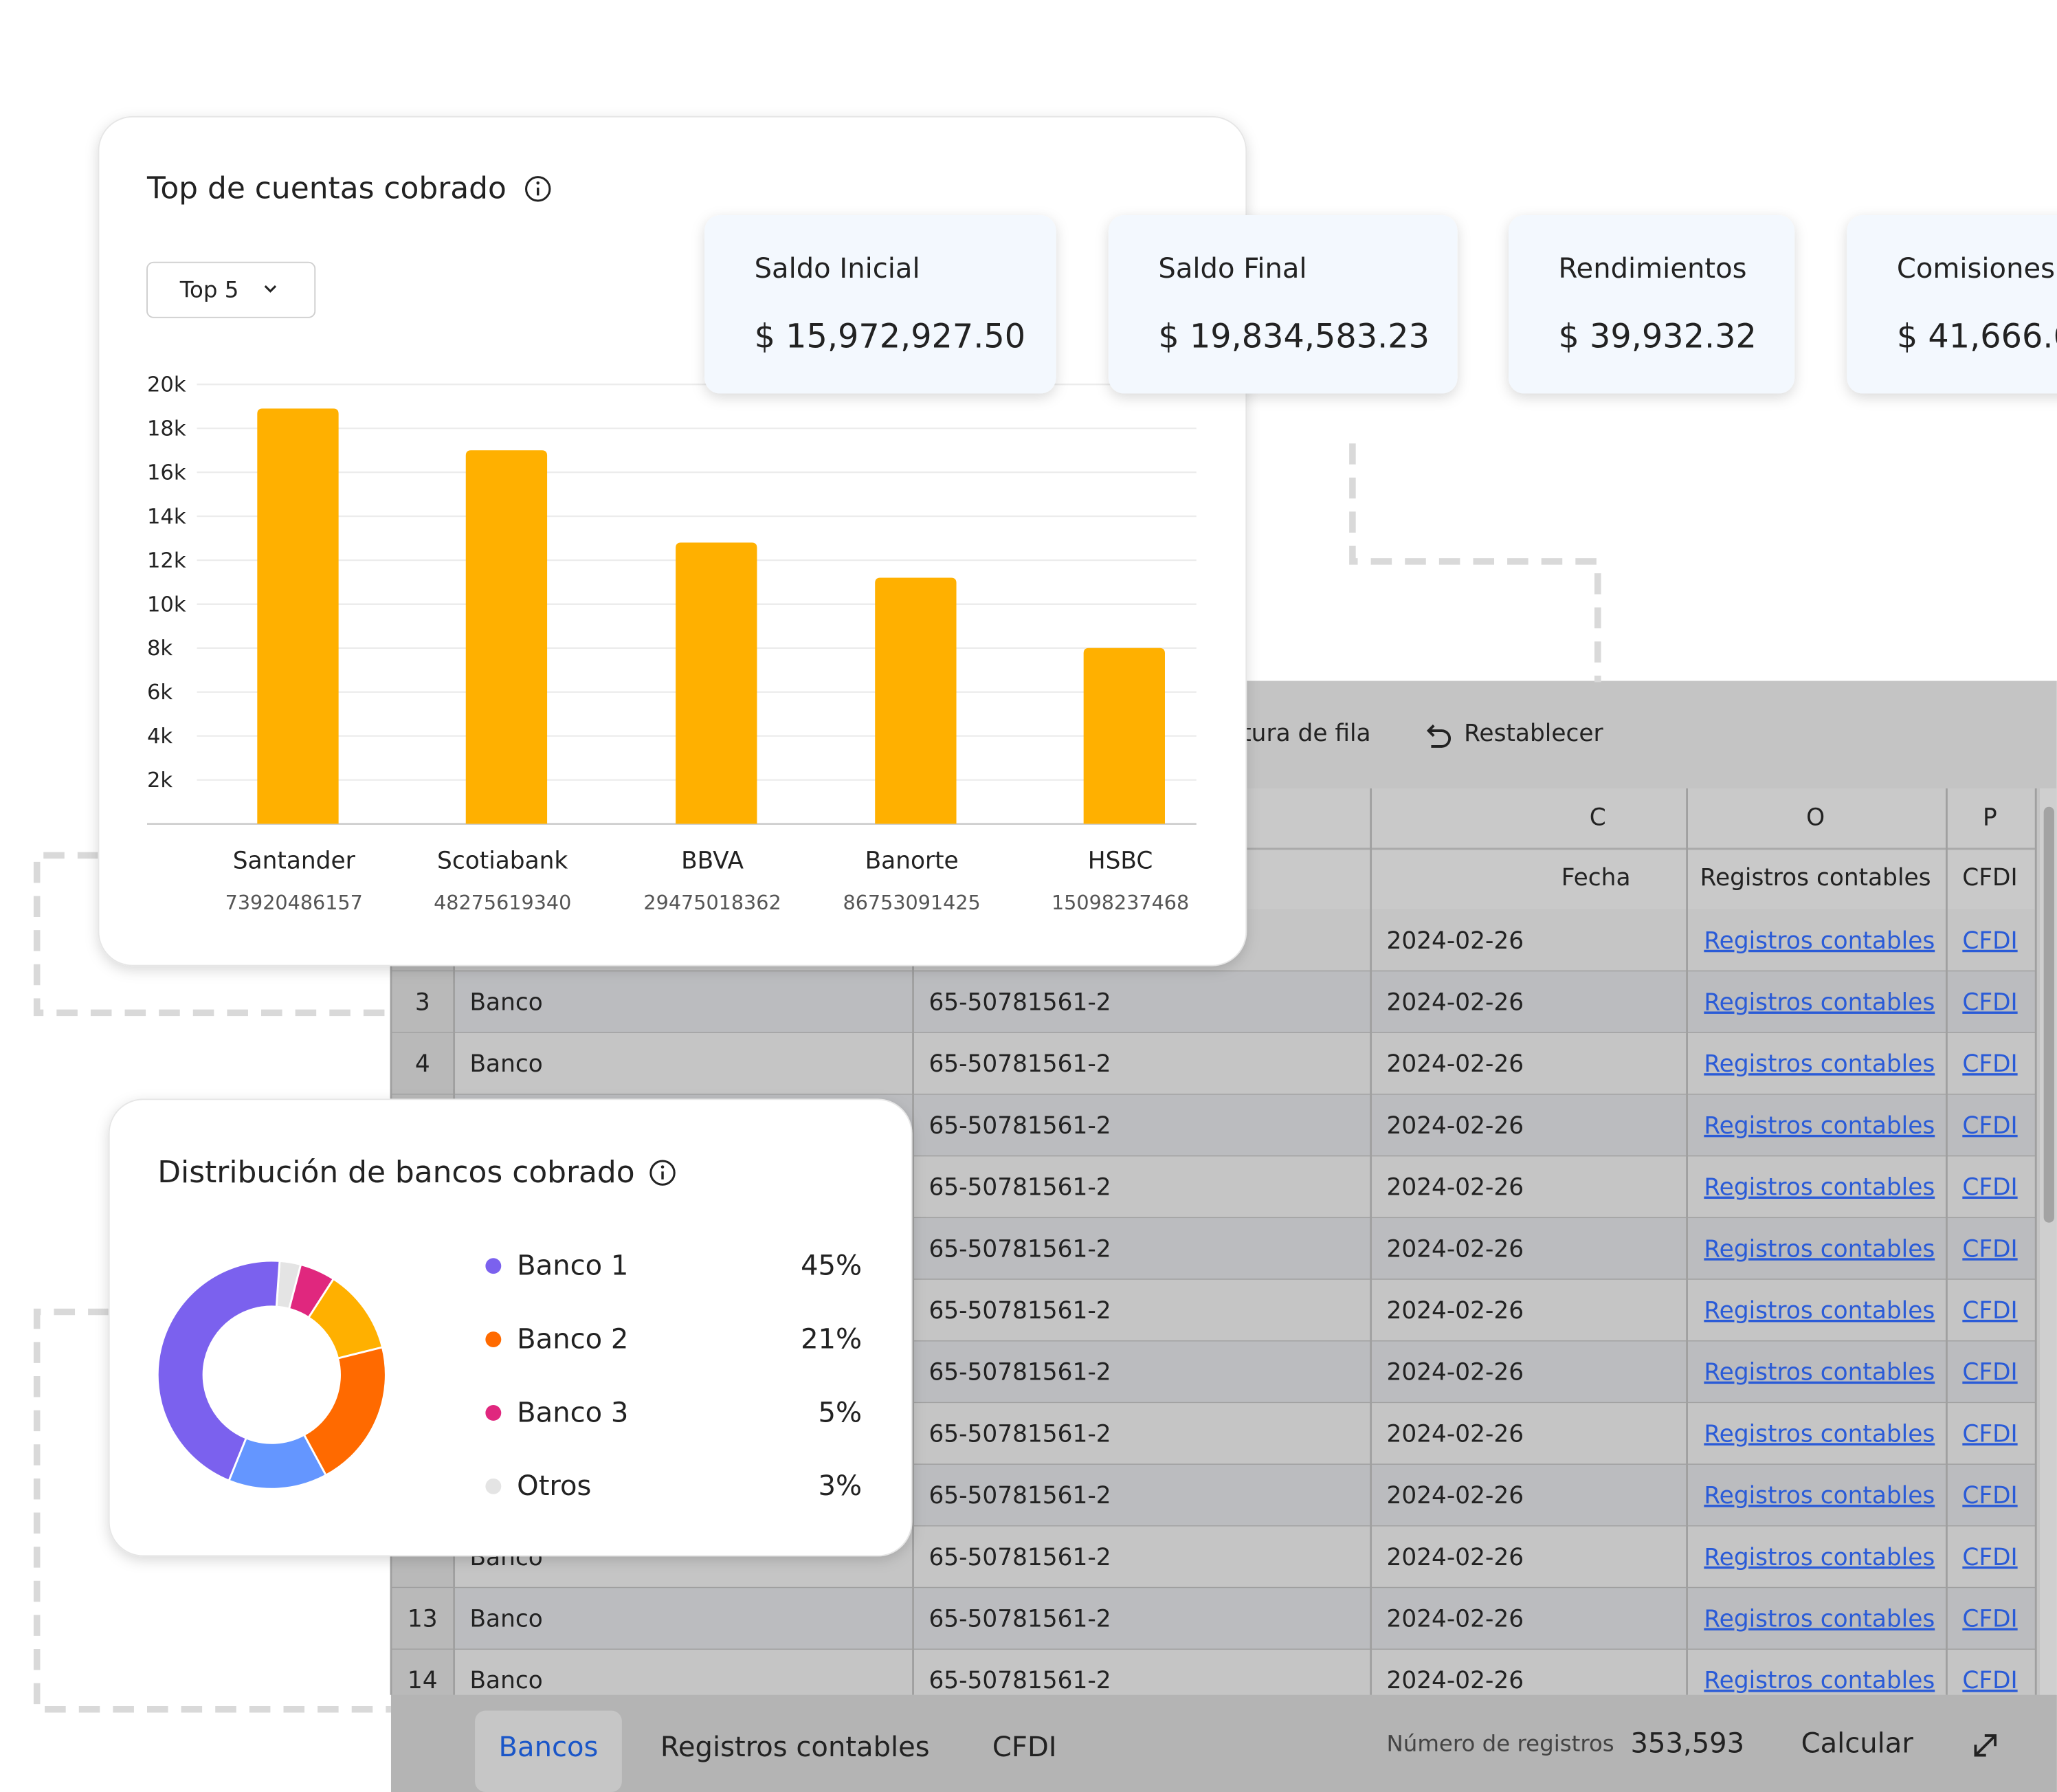 The width and height of the screenshot is (2057, 1792). What do you see at coordinates (294, 902) in the screenshot?
I see `x-tick-sublabel: 73920486157` at bounding box center [294, 902].